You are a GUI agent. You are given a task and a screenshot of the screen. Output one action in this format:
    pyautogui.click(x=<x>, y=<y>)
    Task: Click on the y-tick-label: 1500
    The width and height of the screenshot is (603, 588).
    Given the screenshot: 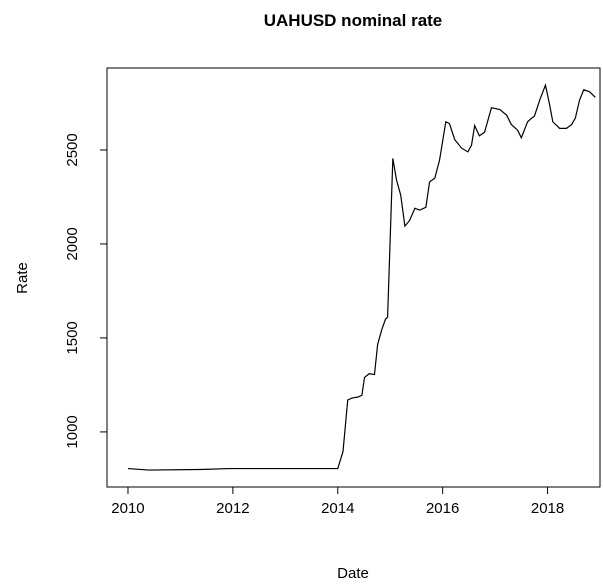 What is the action you would take?
    pyautogui.click(x=72, y=337)
    